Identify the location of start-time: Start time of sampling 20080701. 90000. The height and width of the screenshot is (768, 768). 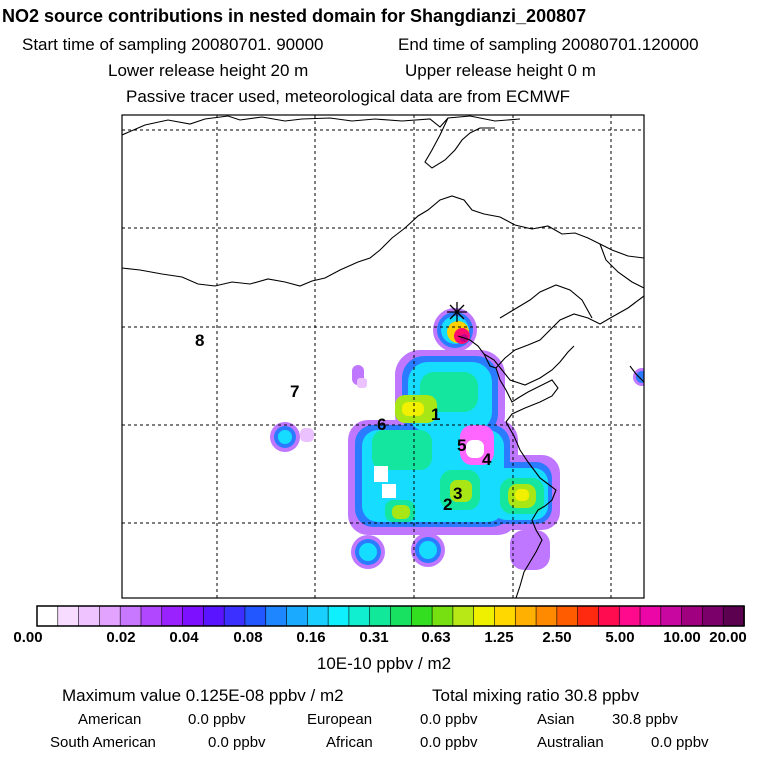
(173, 44).